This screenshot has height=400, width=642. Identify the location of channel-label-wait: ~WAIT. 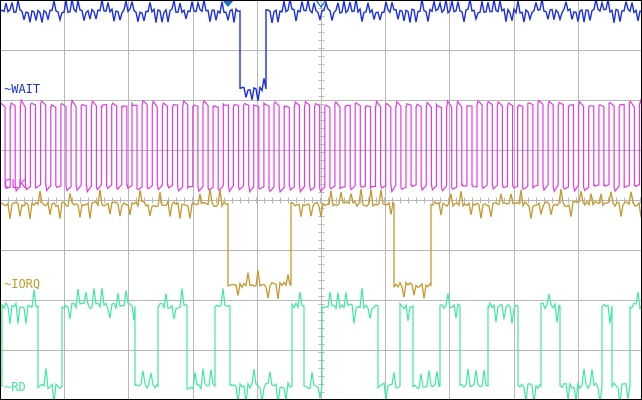
(22, 89).